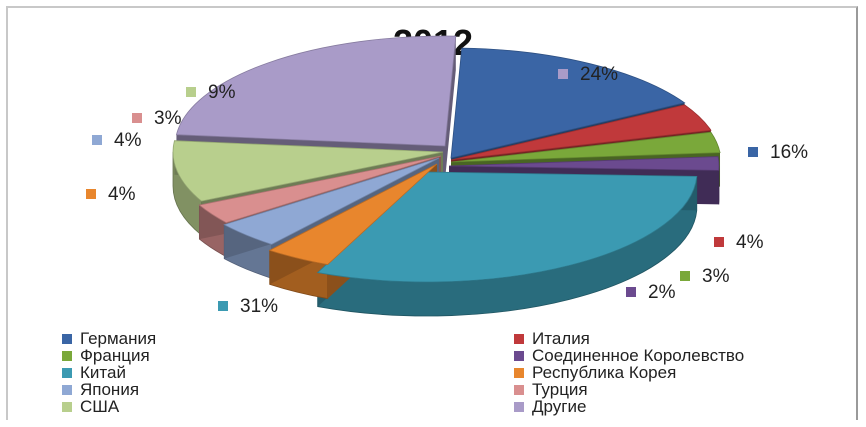  What do you see at coordinates (750, 242) in the screenshot?
I see `data-label-1: 4%` at bounding box center [750, 242].